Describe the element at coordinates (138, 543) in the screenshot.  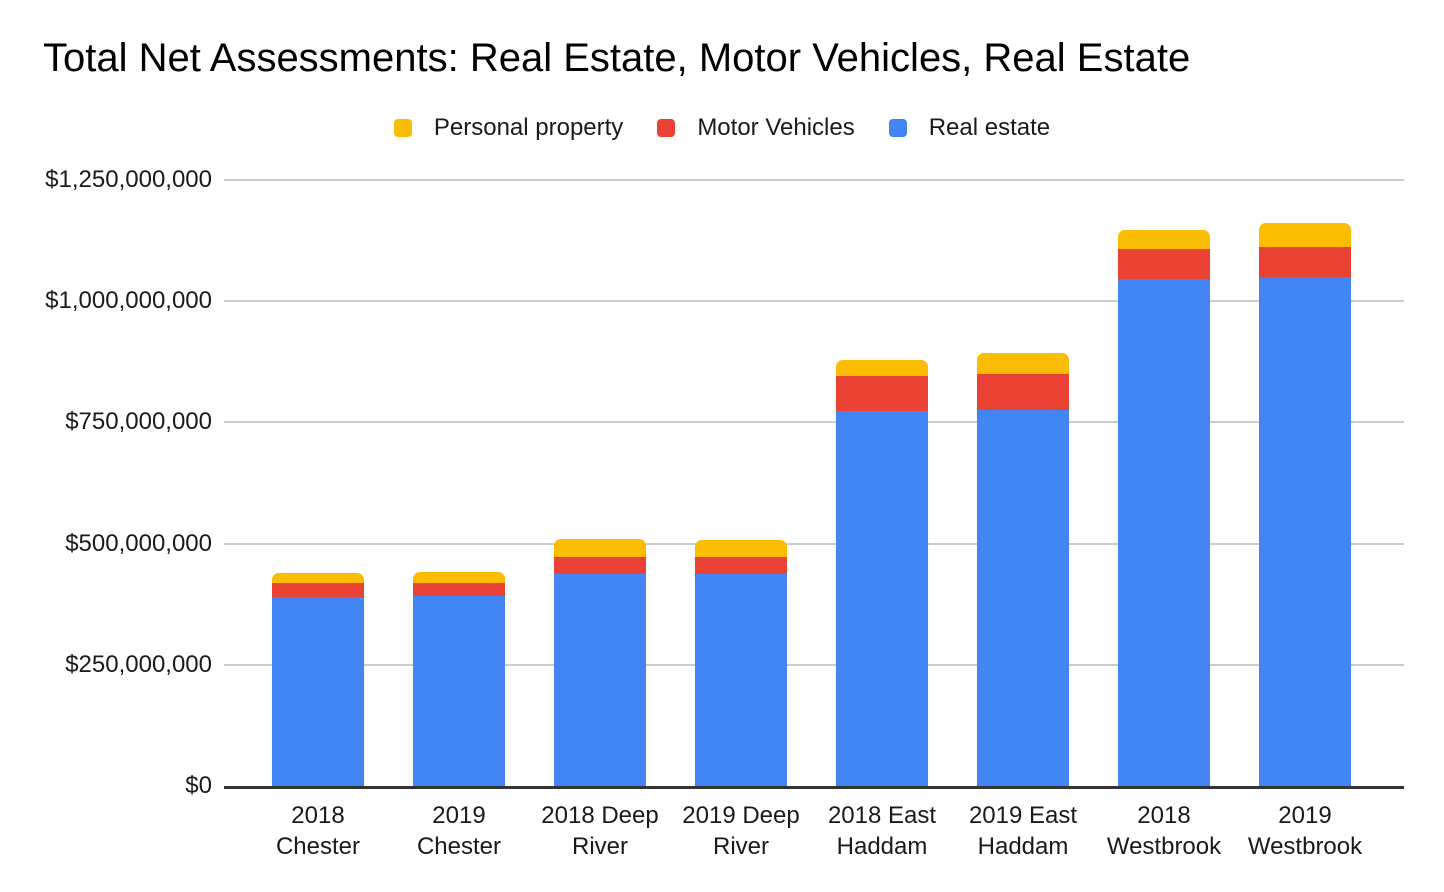
I see `y-axis-tick-label: $500,000,000` at that location.